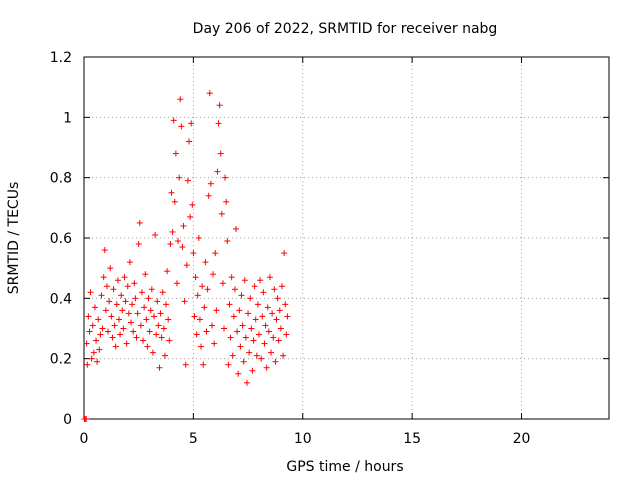 The image size is (640, 480). I want to click on x-tick-label: 0, so click(84, 439).